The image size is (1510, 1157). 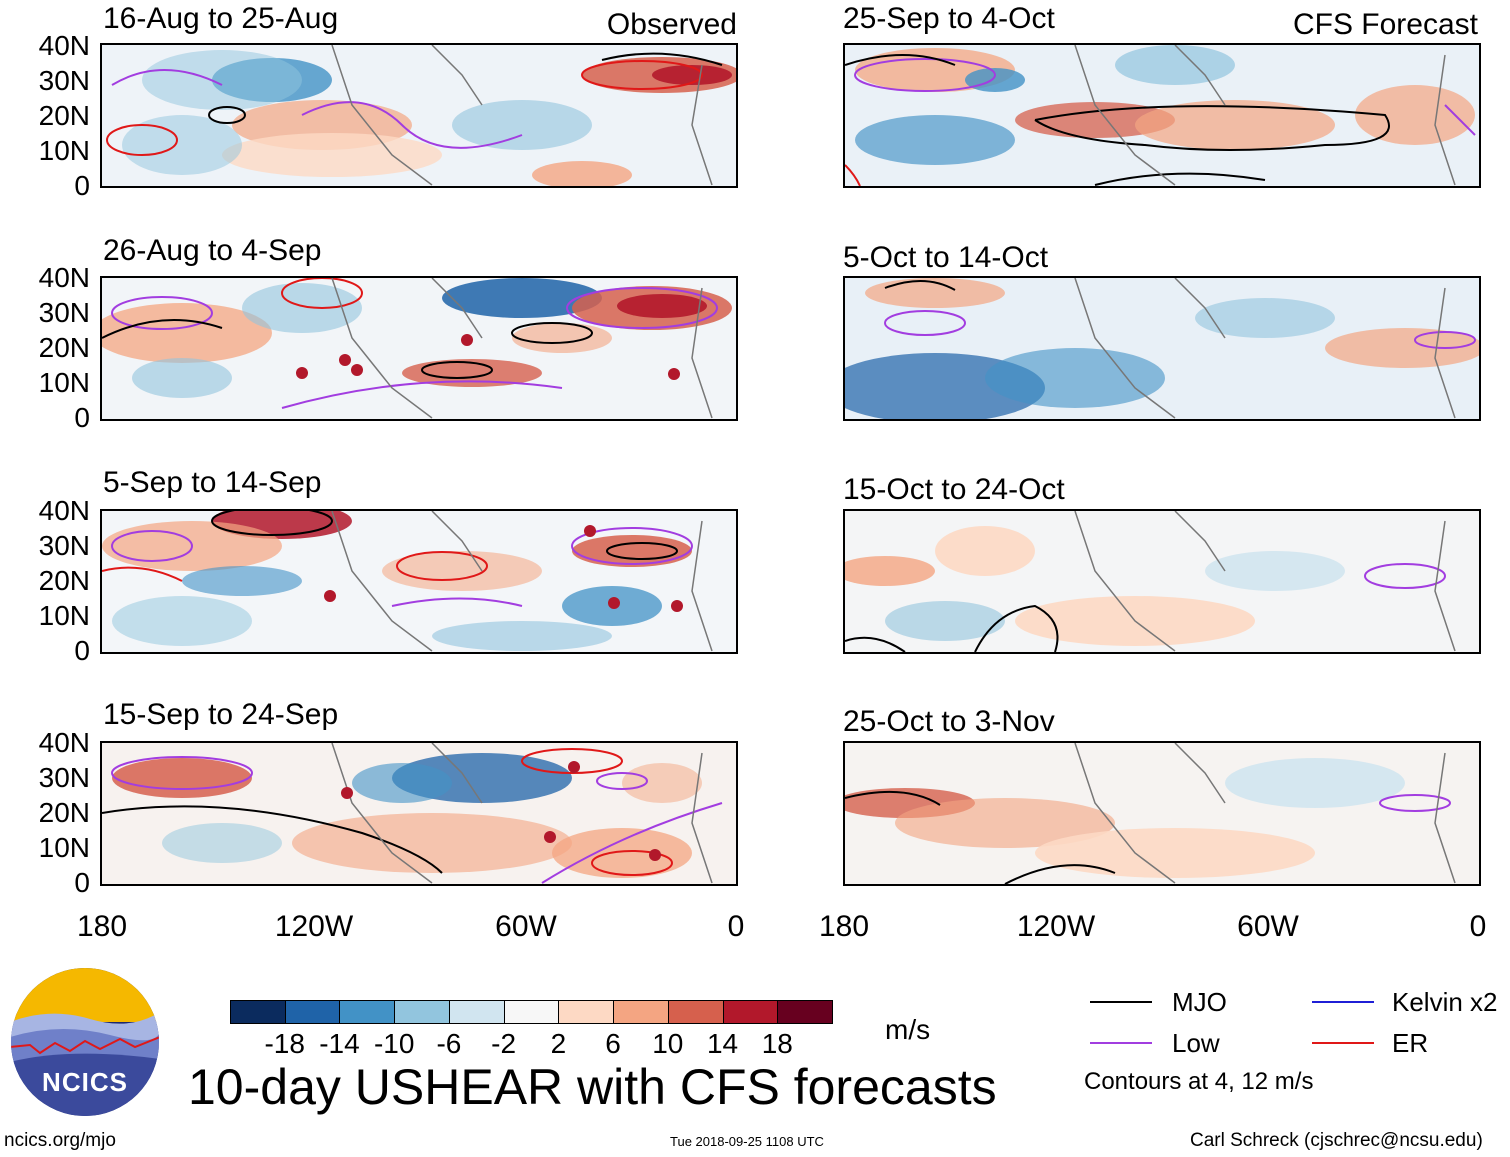 What do you see at coordinates (212, 250) in the screenshot?
I see `panel-title: 26-Aug to 4-Sep` at bounding box center [212, 250].